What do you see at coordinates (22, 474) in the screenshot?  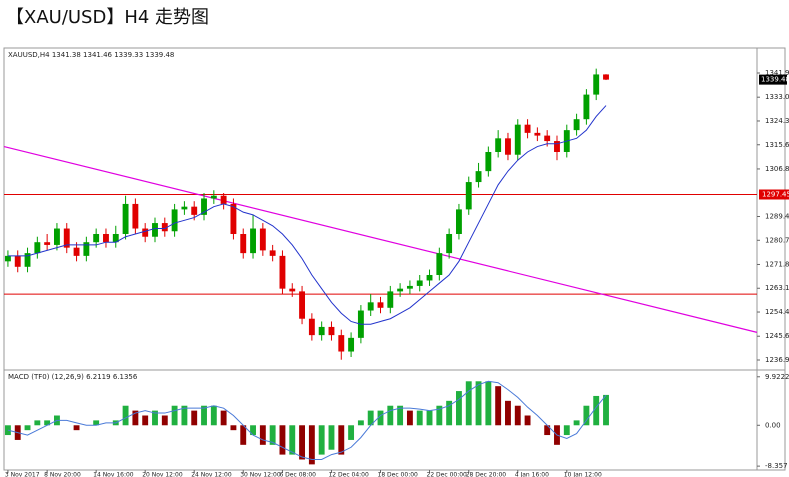 I see `x-tick-label: 3 Nov 2017` at bounding box center [22, 474].